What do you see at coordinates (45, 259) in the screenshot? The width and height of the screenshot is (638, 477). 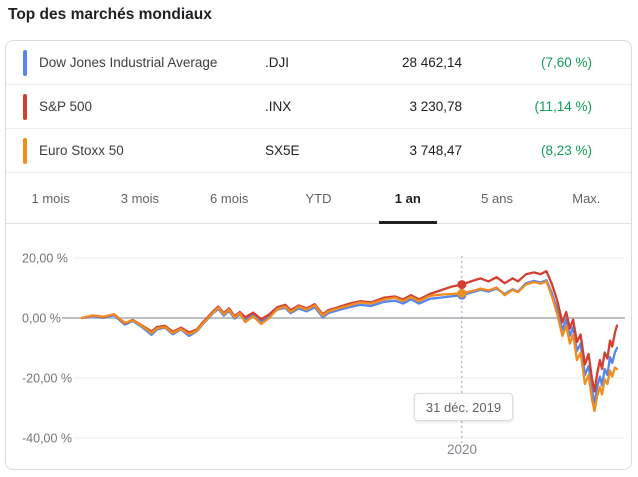 I see `y-axis-label: 20,00 %` at bounding box center [45, 259].